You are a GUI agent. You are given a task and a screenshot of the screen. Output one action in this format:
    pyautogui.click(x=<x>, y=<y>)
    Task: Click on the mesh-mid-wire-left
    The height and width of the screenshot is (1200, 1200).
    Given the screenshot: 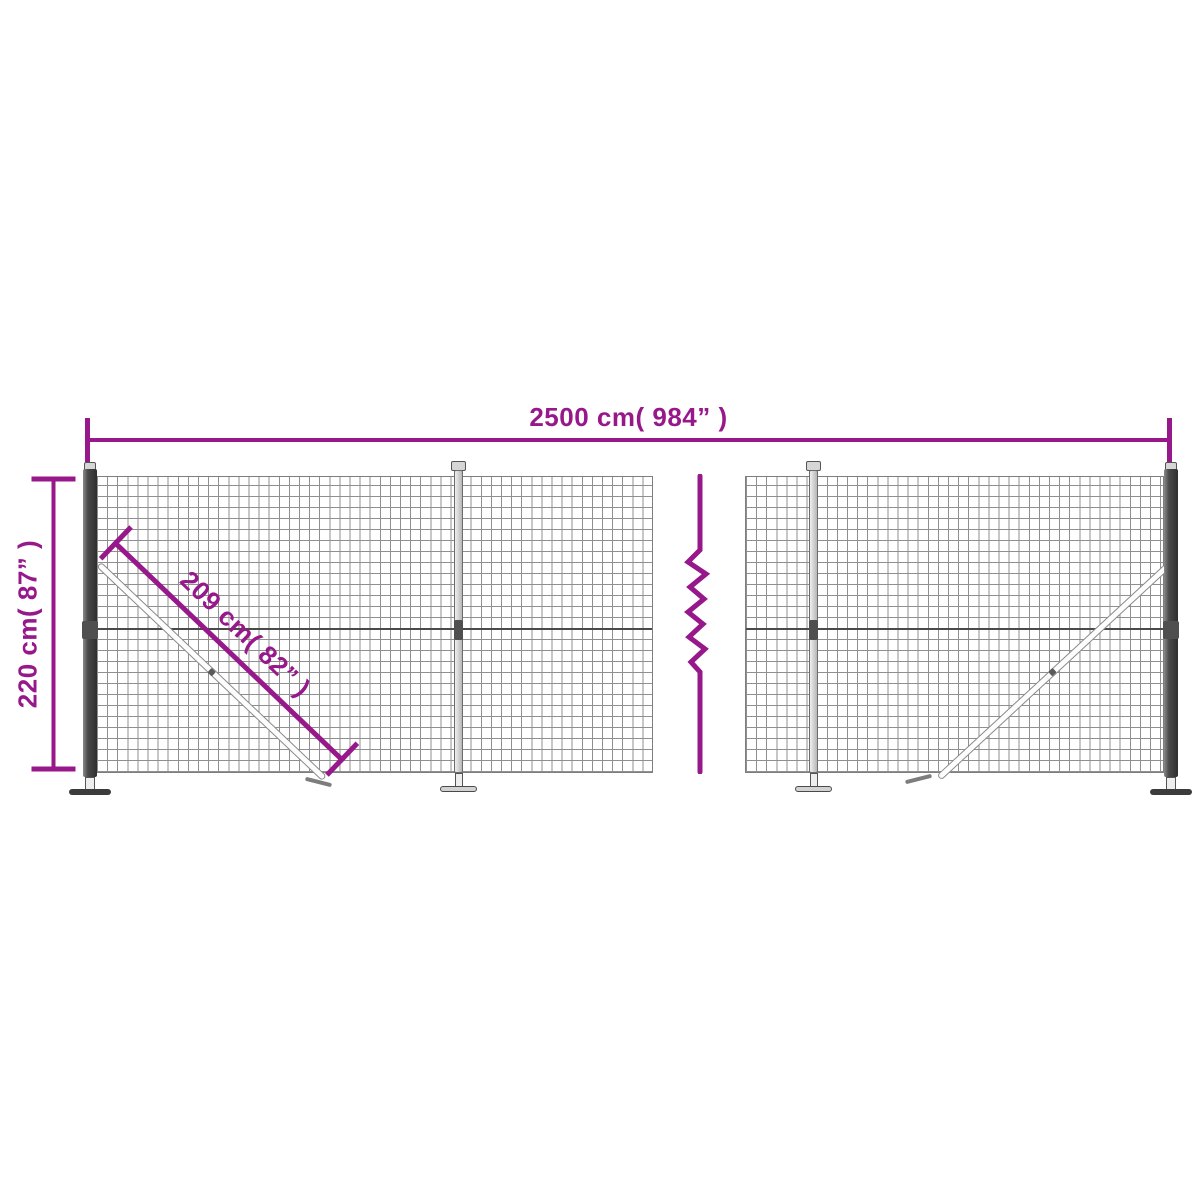 What is the action you would take?
    pyautogui.click(x=374, y=629)
    